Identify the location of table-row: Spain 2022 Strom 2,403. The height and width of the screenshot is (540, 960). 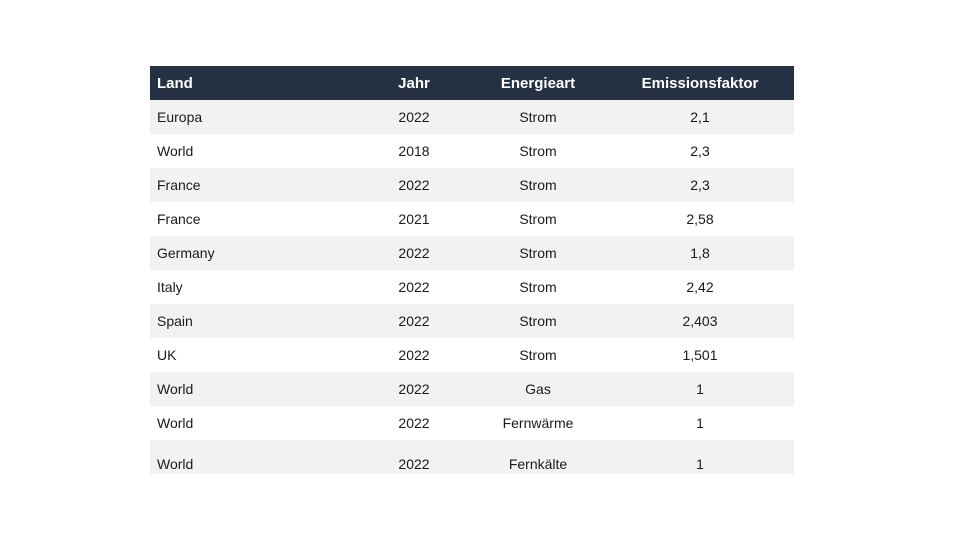
(472, 321).